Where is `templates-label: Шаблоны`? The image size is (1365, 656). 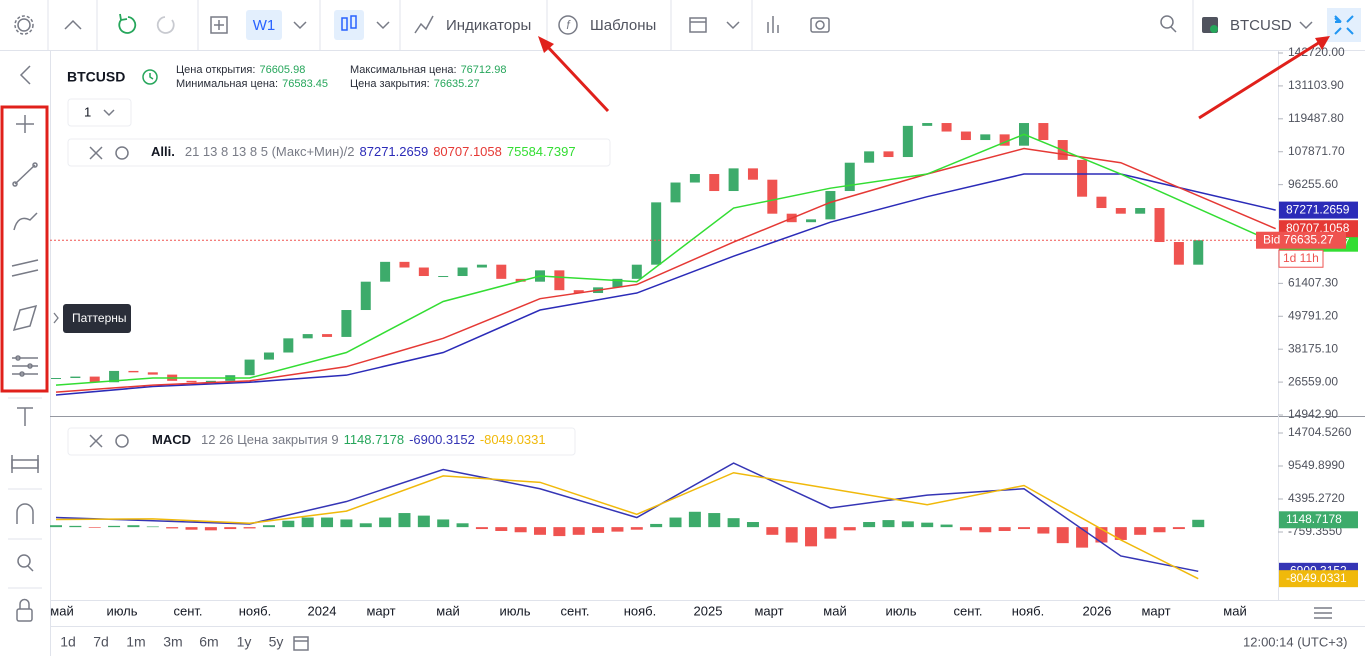
templates-label: Шаблоны is located at coordinates (623, 25).